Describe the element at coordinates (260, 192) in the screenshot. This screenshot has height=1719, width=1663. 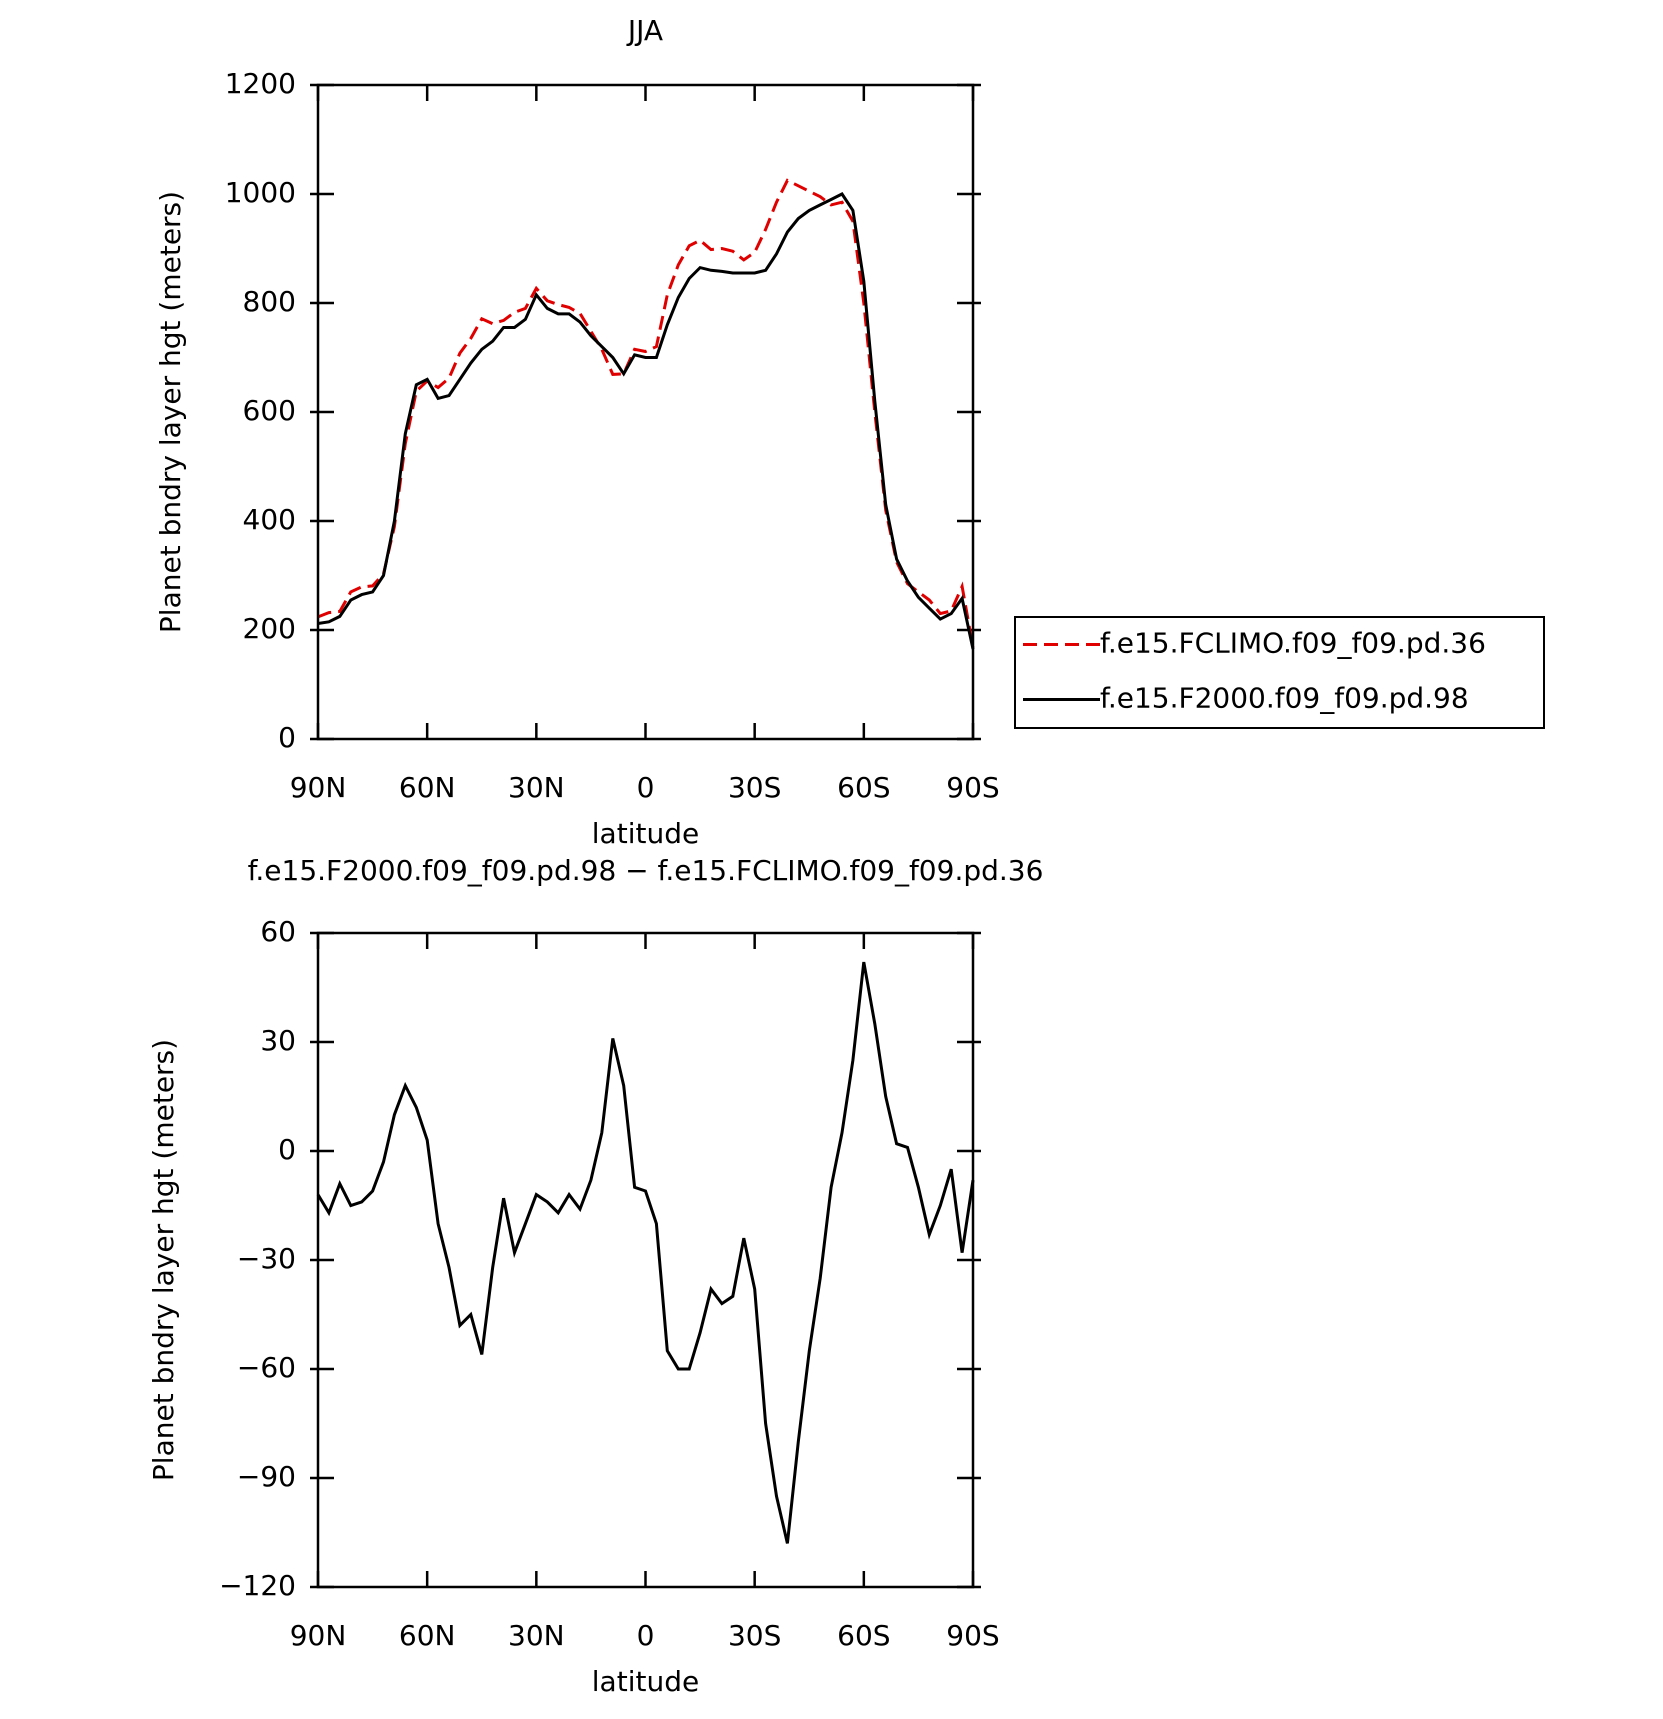
I see `y-tick-label: 1000` at that location.